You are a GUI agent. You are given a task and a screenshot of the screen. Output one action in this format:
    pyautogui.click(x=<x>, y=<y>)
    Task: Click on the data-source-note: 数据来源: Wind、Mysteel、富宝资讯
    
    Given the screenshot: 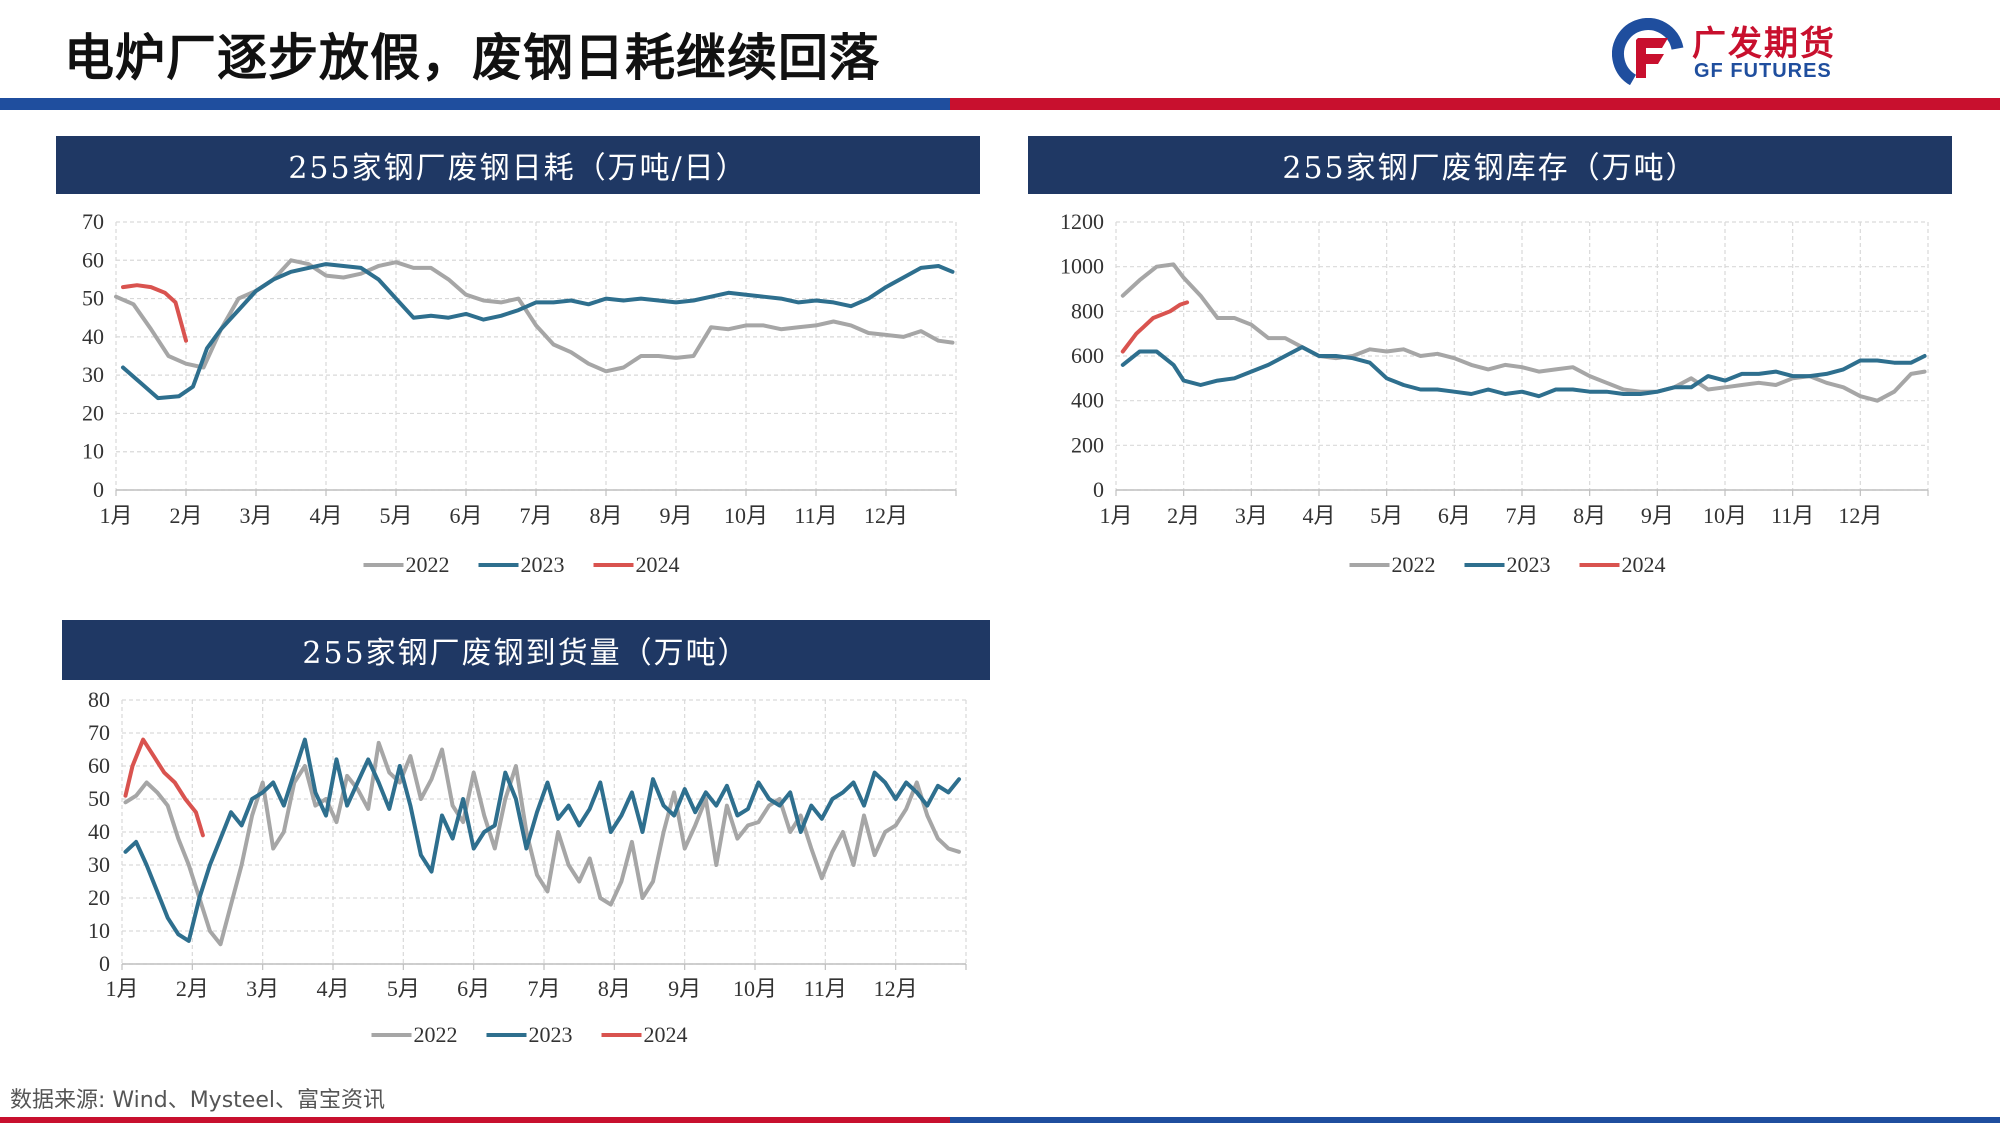 What is the action you would take?
    pyautogui.click(x=197, y=1100)
    